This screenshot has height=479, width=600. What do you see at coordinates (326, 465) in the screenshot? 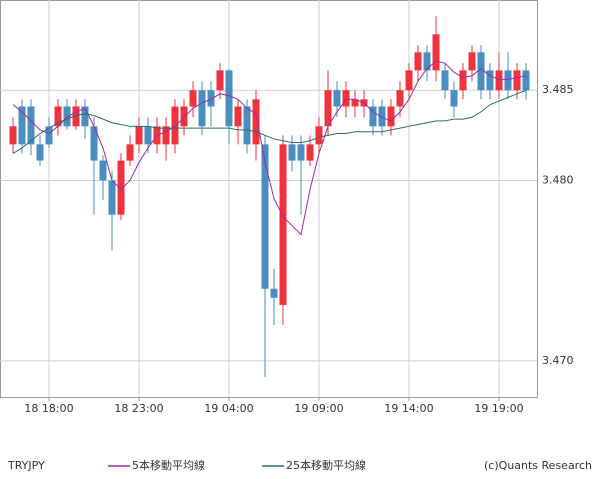
I see `legend-label: 25本移動平均線` at bounding box center [326, 465].